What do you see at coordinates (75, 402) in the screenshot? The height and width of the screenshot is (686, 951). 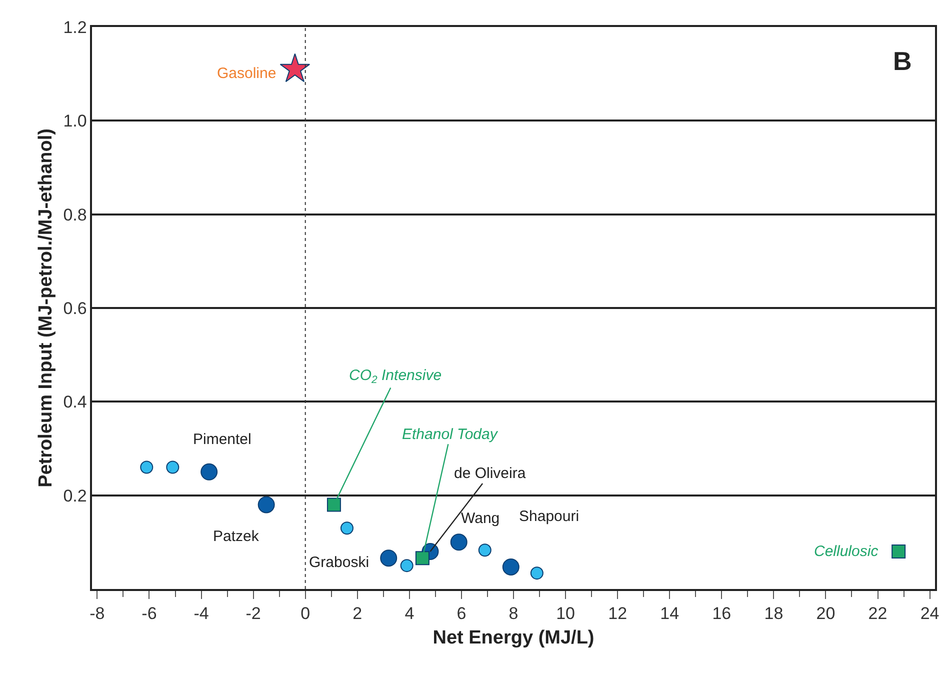 I see `y-tick-label: 0.4` at bounding box center [75, 402].